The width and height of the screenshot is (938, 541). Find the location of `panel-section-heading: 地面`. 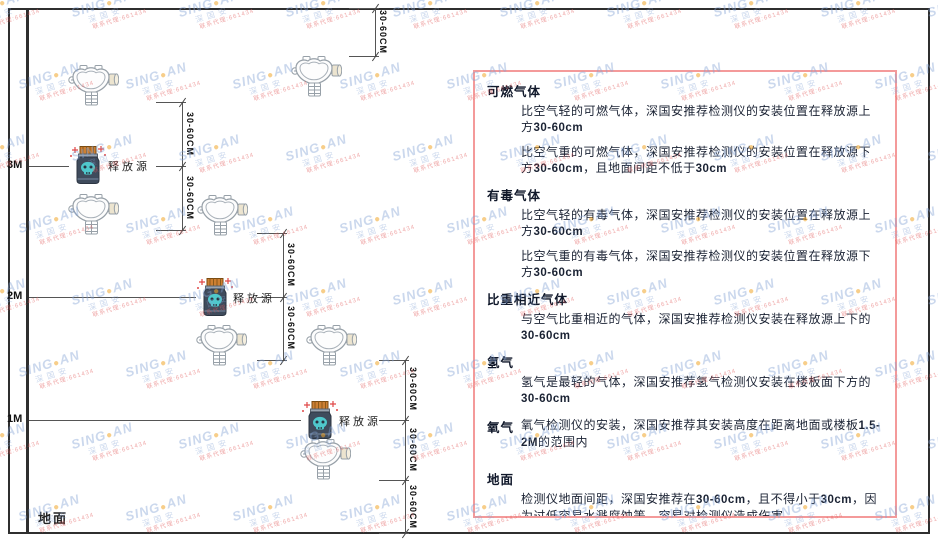

panel-section-heading: 地面 is located at coordinates (501, 480).